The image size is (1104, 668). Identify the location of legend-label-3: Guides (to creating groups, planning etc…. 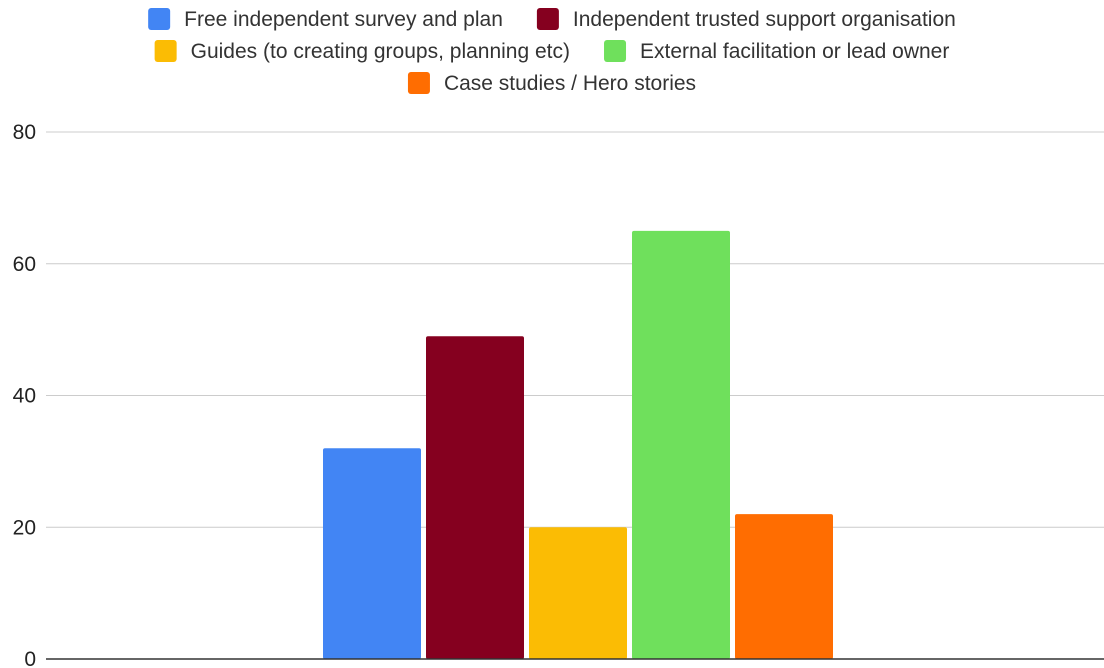
(380, 51).